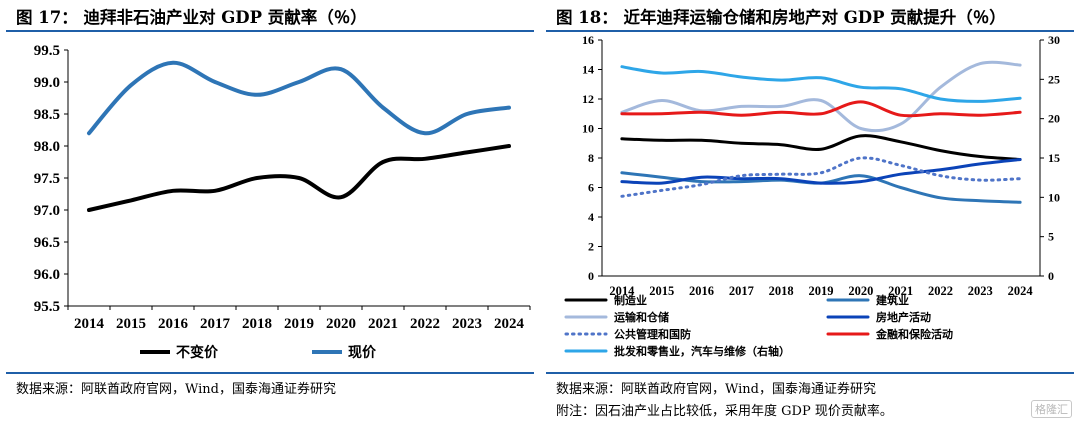 The width and height of the screenshot is (1080, 424). Describe the element at coordinates (173, 324) in the screenshot. I see `left-x-tick-label: 2016` at that location.